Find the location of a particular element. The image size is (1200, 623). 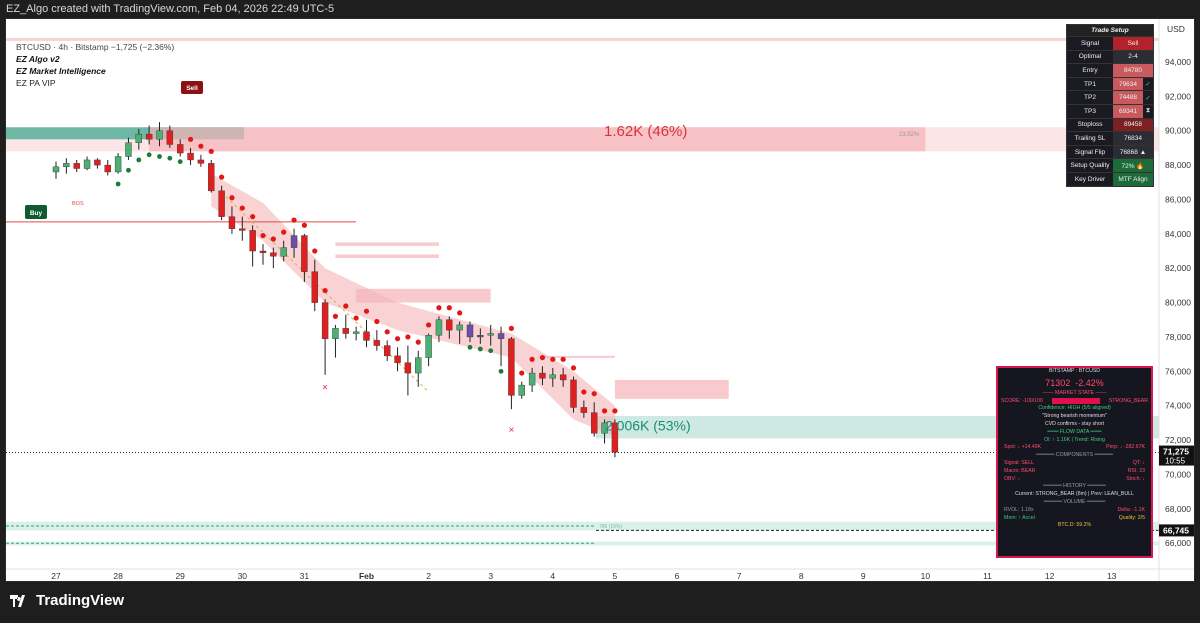

indicator-ez-market-intelligence: EZ Market Intelligence is located at coordinates (61, 71).